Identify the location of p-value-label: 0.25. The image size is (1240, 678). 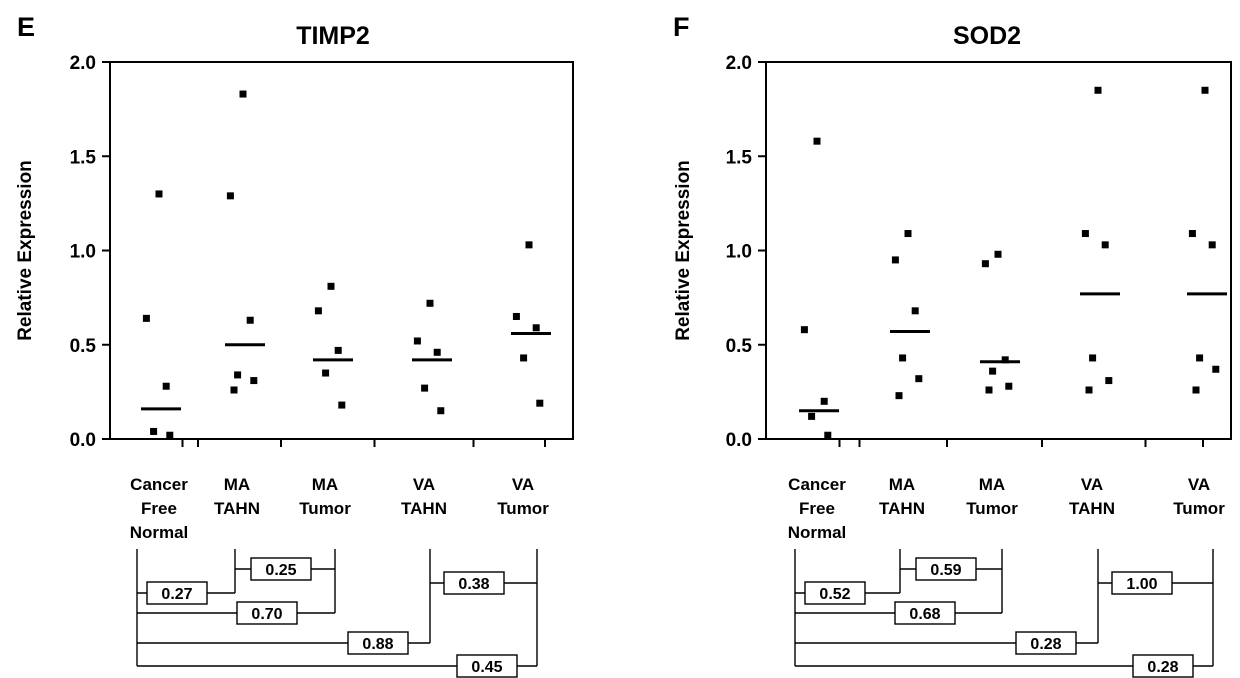
(280, 570).